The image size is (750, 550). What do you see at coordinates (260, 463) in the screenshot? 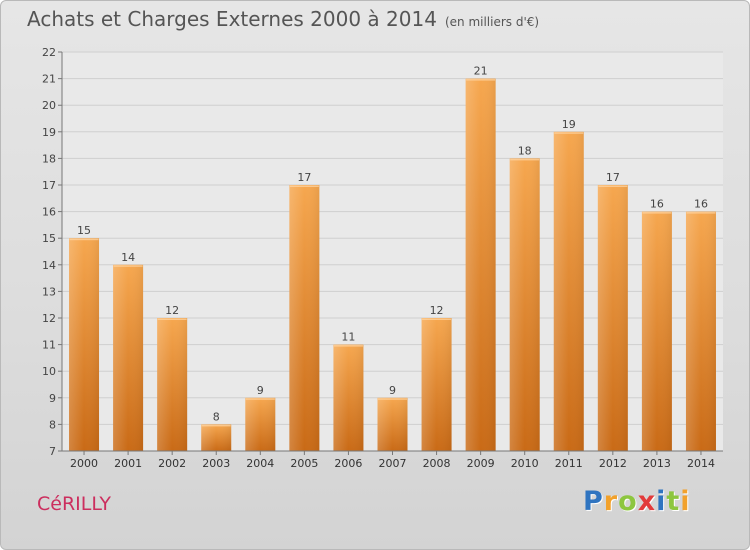
I see `x-tick-label: 2004` at bounding box center [260, 463].